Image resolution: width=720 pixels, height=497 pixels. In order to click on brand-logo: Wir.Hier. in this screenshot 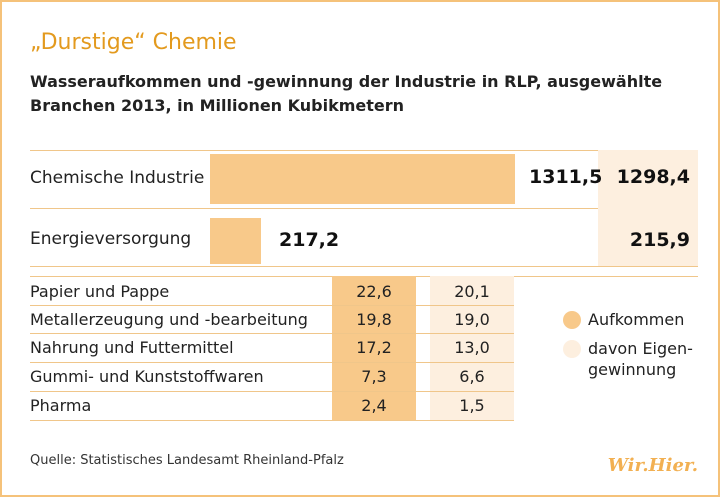, I will do `click(652, 465)`.